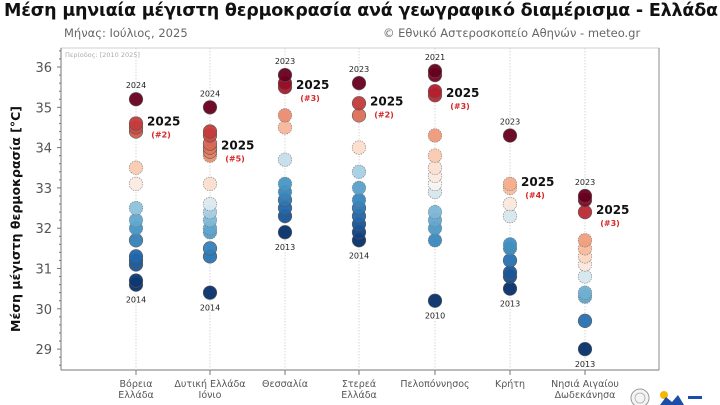 This screenshot has width=720, height=405. What do you see at coordinates (359, 384) in the screenshot?
I see `x-tick-label: Στερεά` at bounding box center [359, 384].